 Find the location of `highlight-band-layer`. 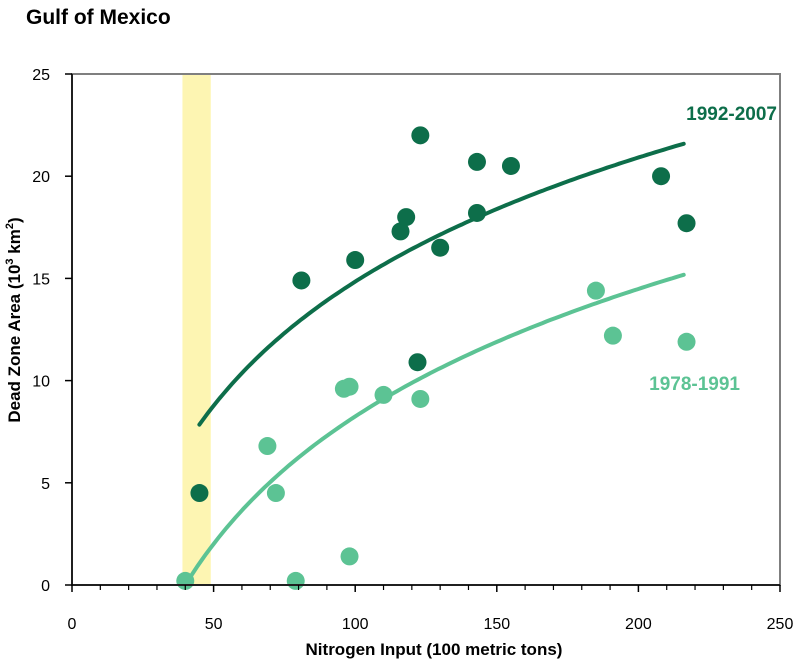

highlight-band-layer is located at coordinates (196, 330).